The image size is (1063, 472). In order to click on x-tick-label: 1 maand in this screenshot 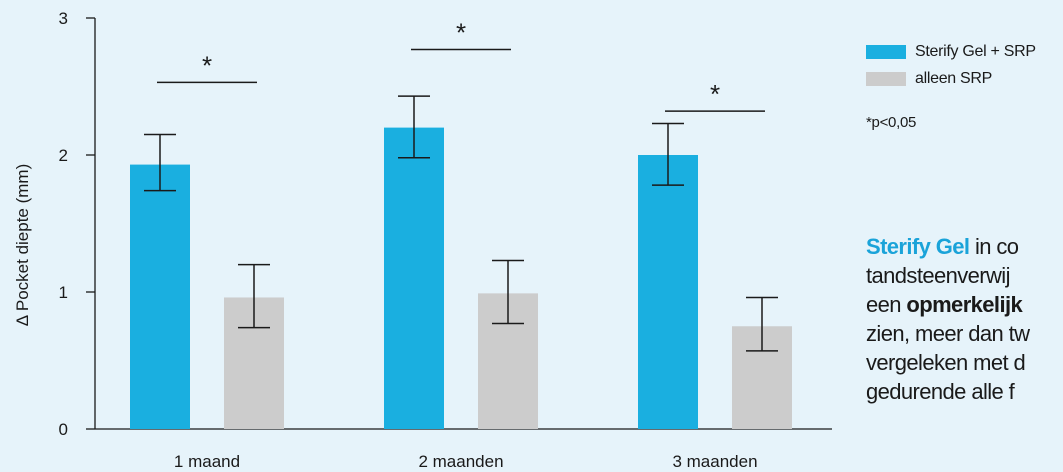, I will do `click(207, 461)`.